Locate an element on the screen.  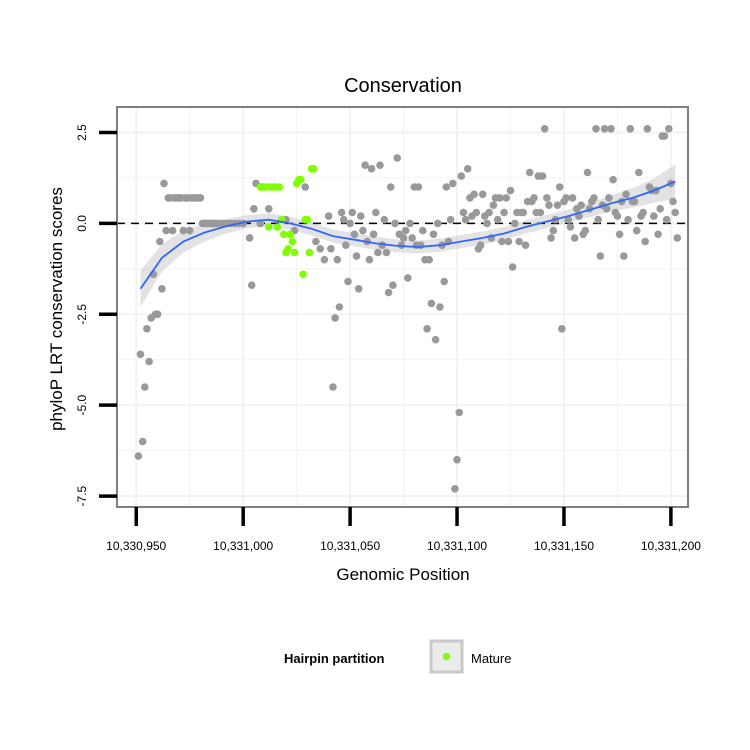
y-tick-label: 2.5 is located at coordinates (82, 132).